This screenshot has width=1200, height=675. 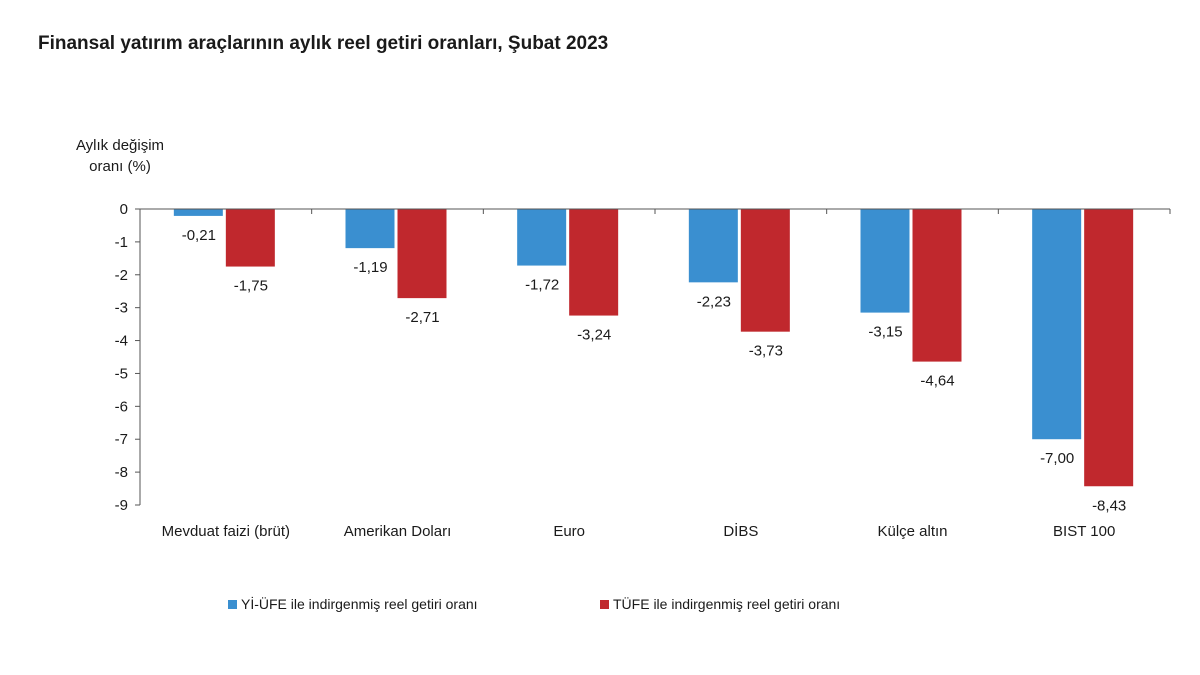 I want to click on data-label: -8,43, so click(x=1109, y=505).